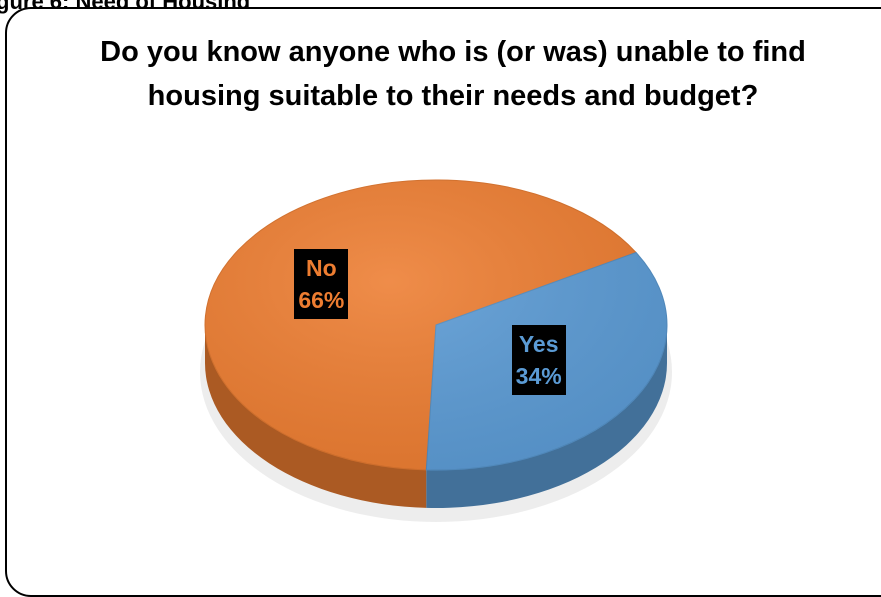 Image resolution: width=881 pixels, height=597 pixels. Describe the element at coordinates (538, 375) in the screenshot. I see `data-label-yes-percent: 34%` at that location.